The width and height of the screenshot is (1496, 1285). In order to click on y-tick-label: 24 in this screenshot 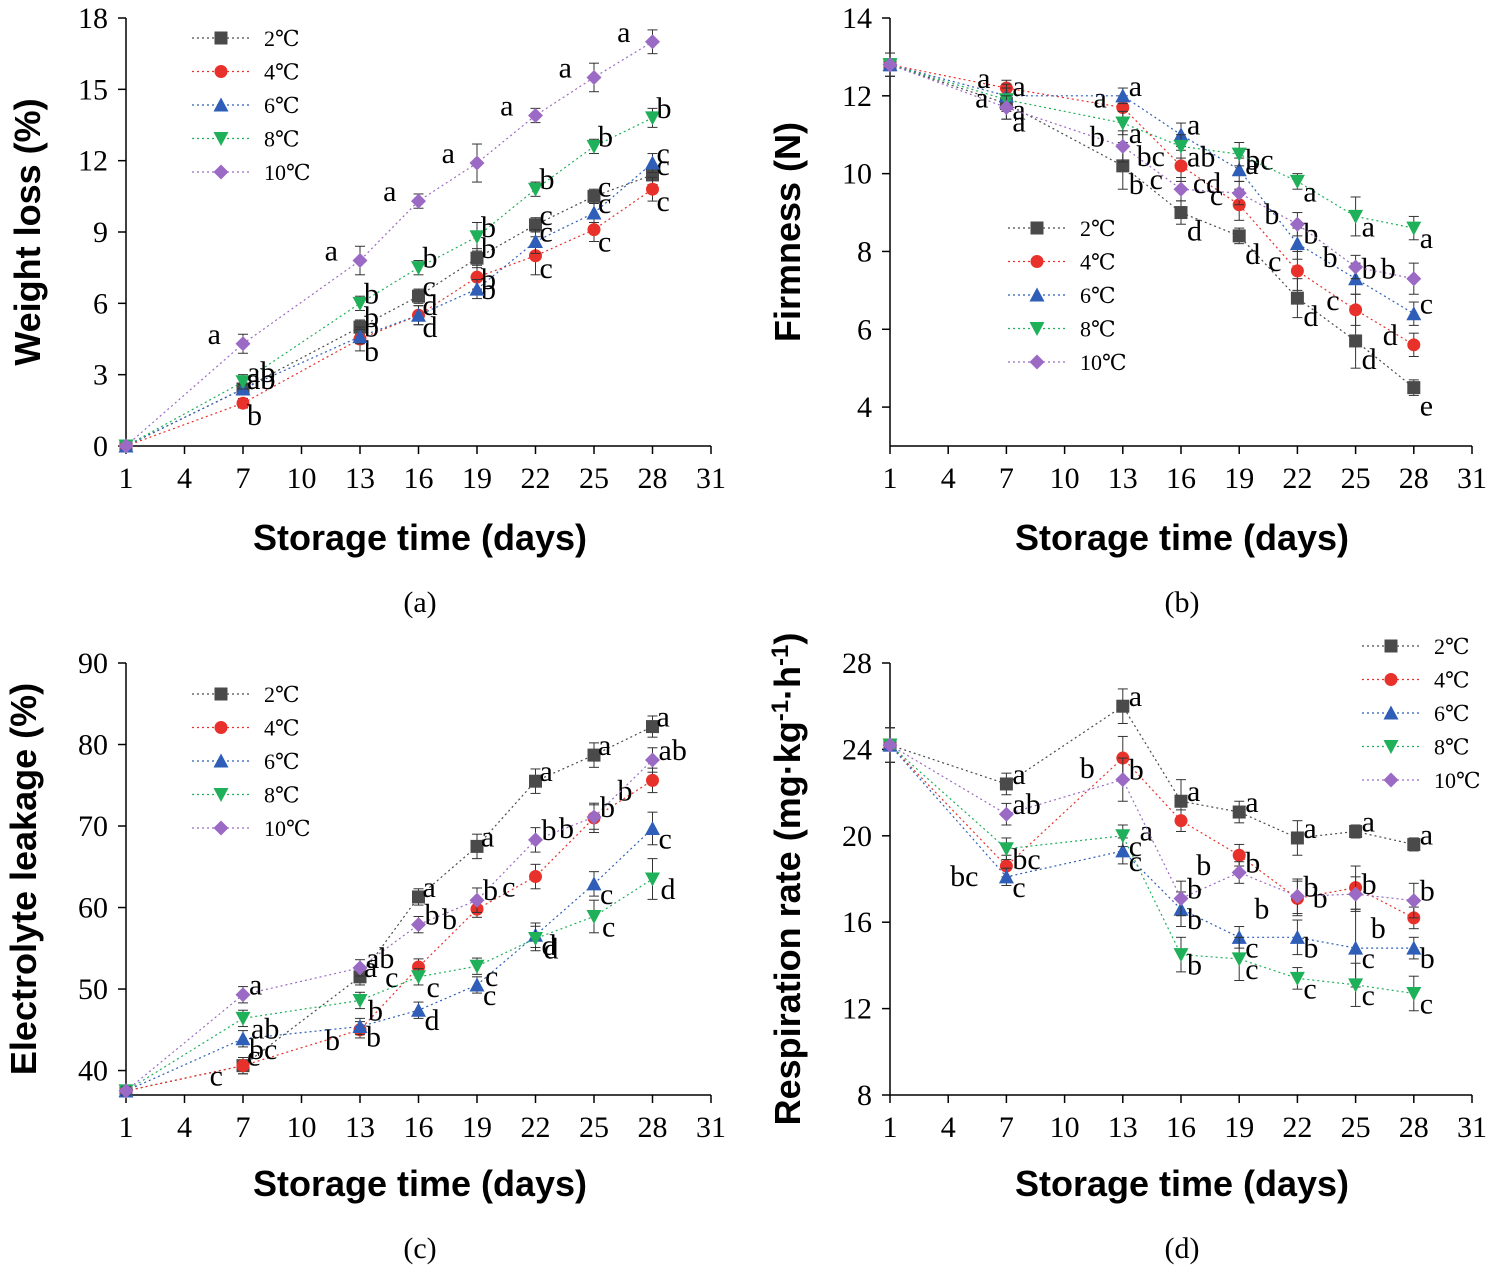, I will do `click(857, 749)`.